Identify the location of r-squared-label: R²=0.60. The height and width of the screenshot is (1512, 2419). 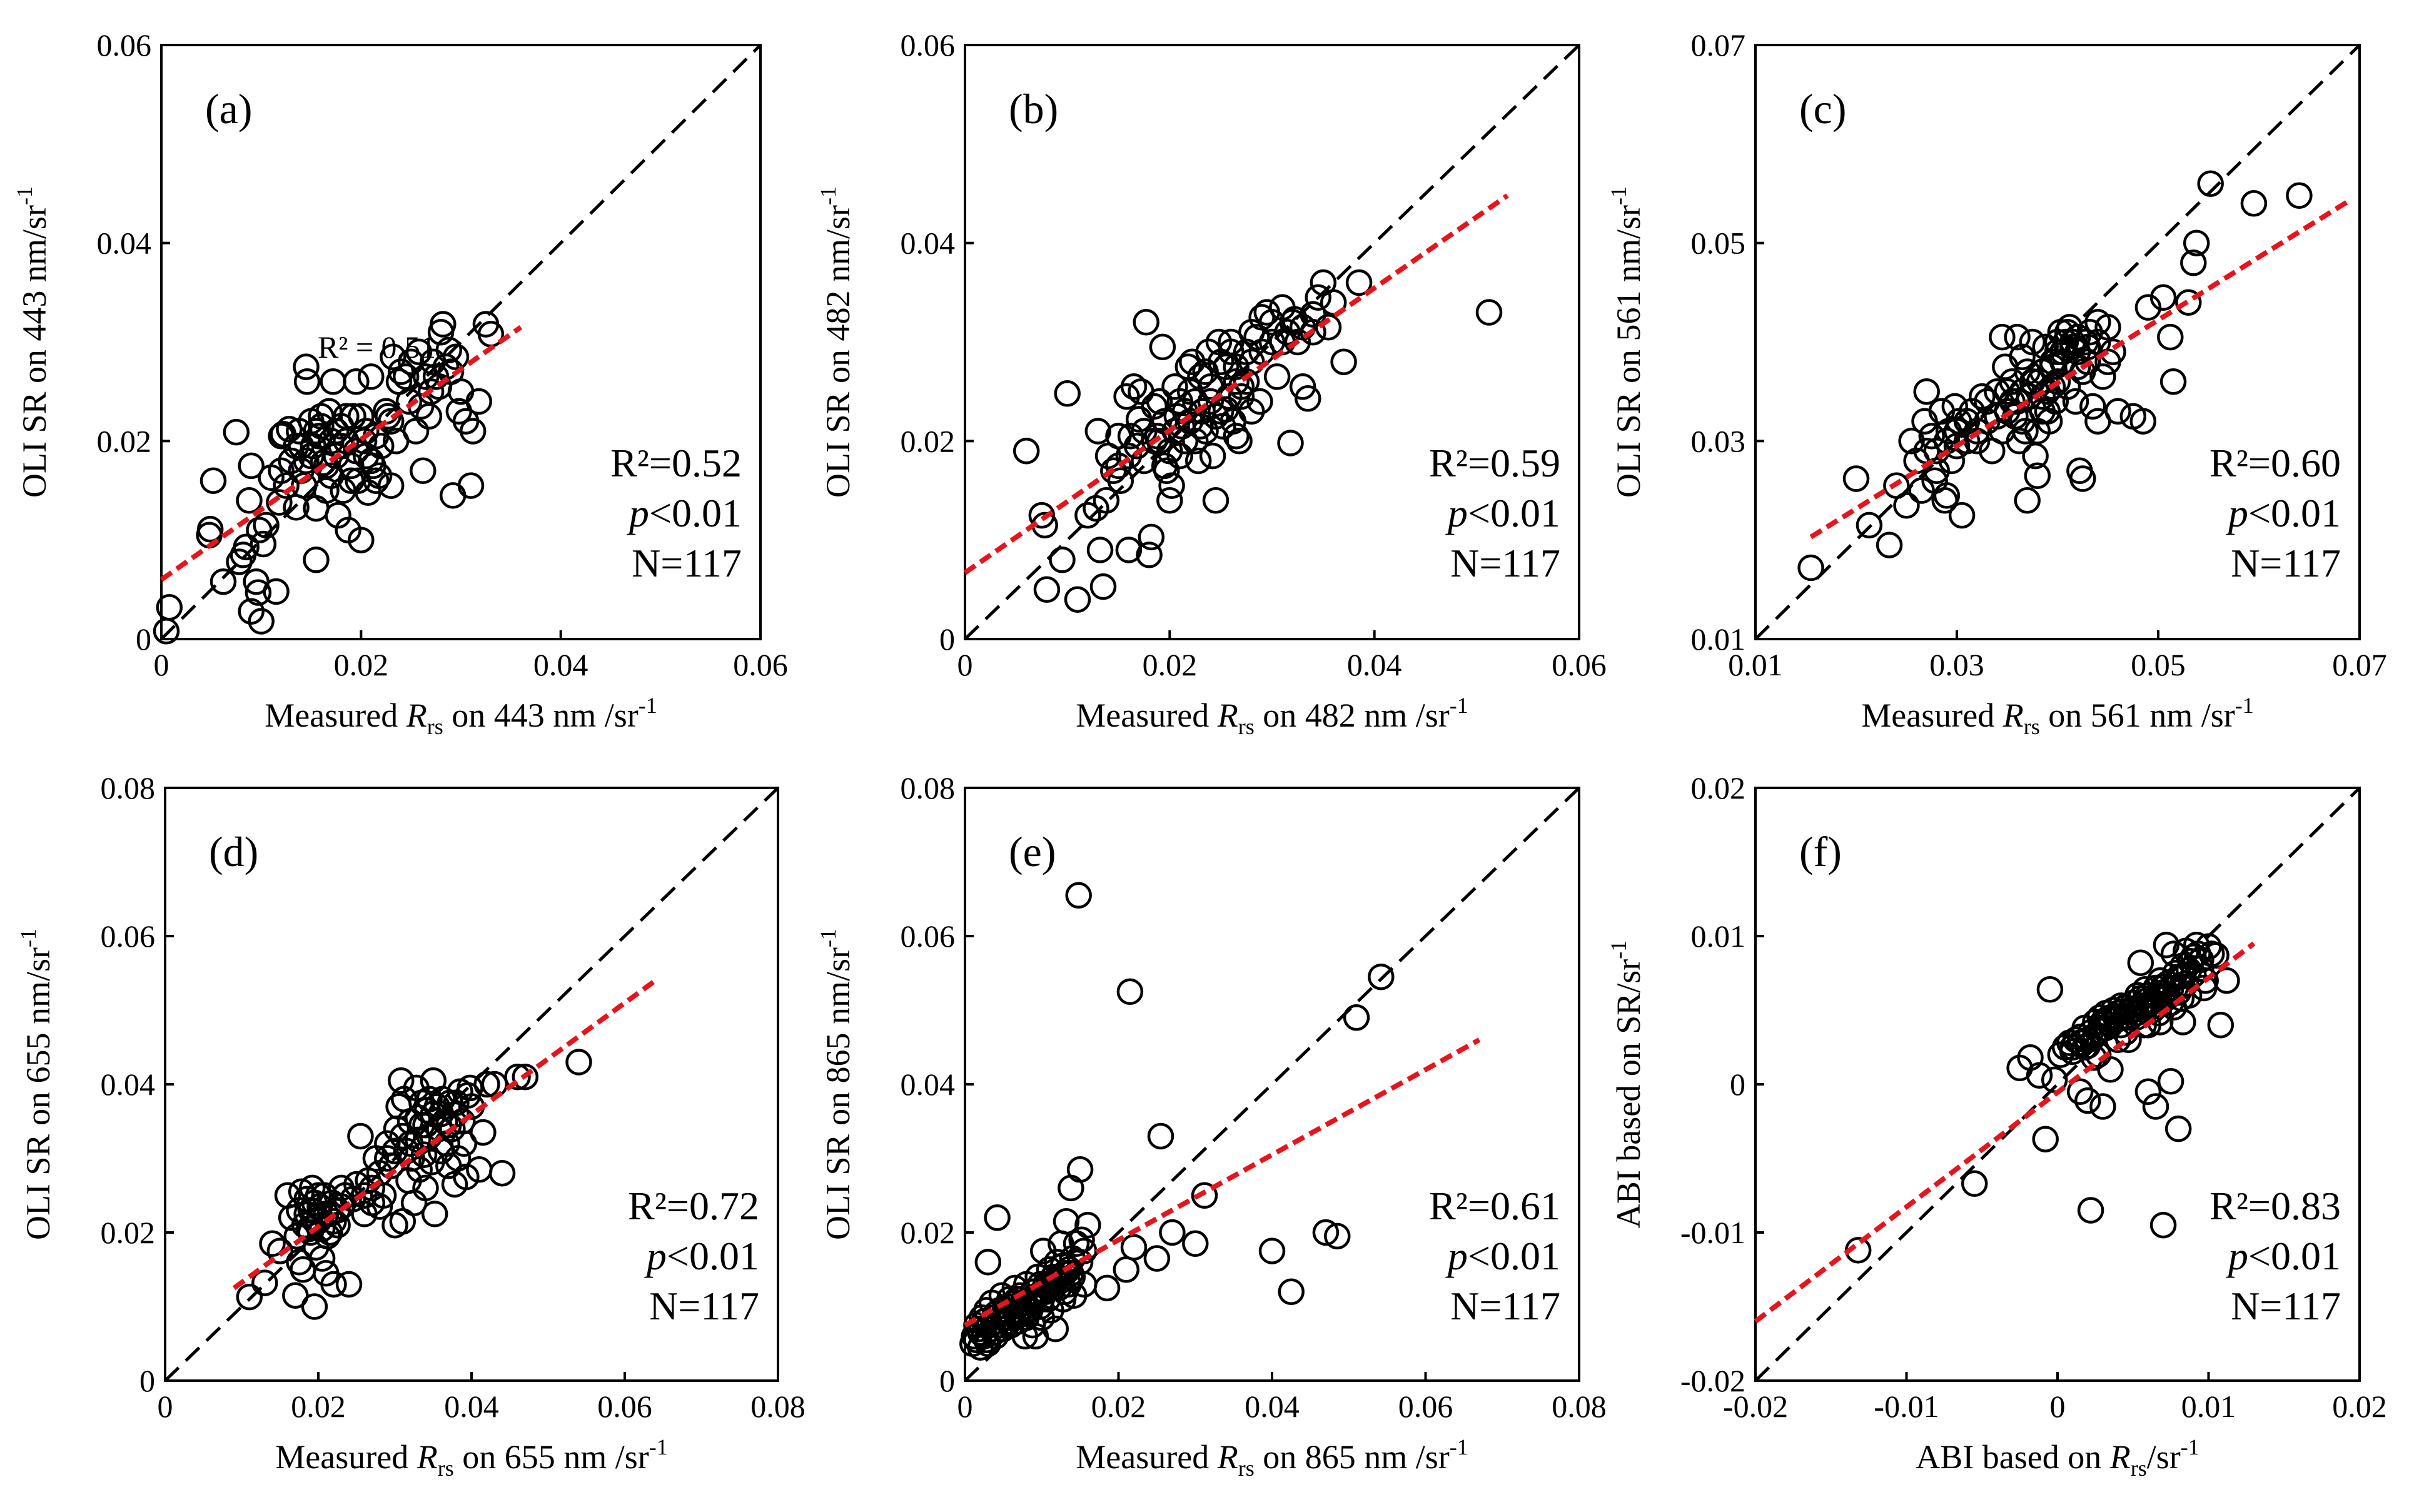
(2275, 463).